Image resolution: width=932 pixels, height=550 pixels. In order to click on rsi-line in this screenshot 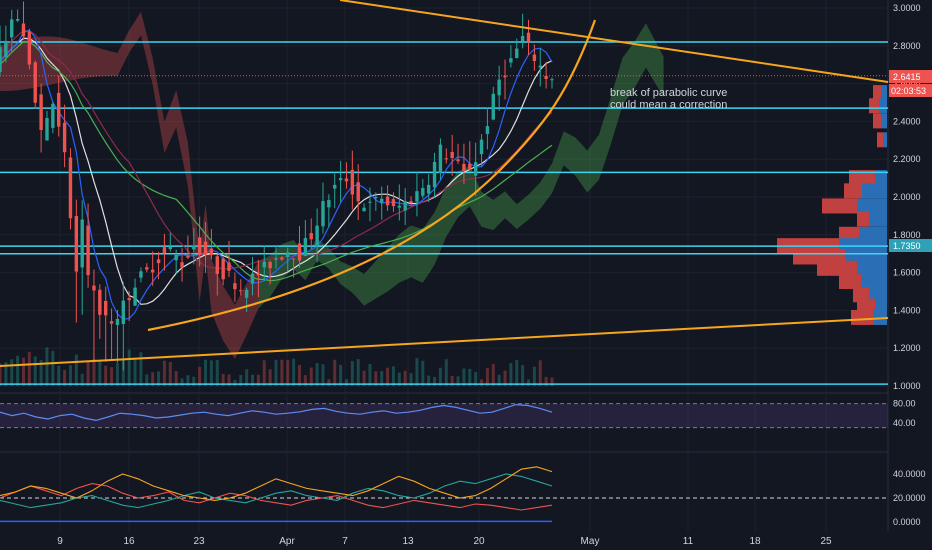, I will do `click(276, 412)`.